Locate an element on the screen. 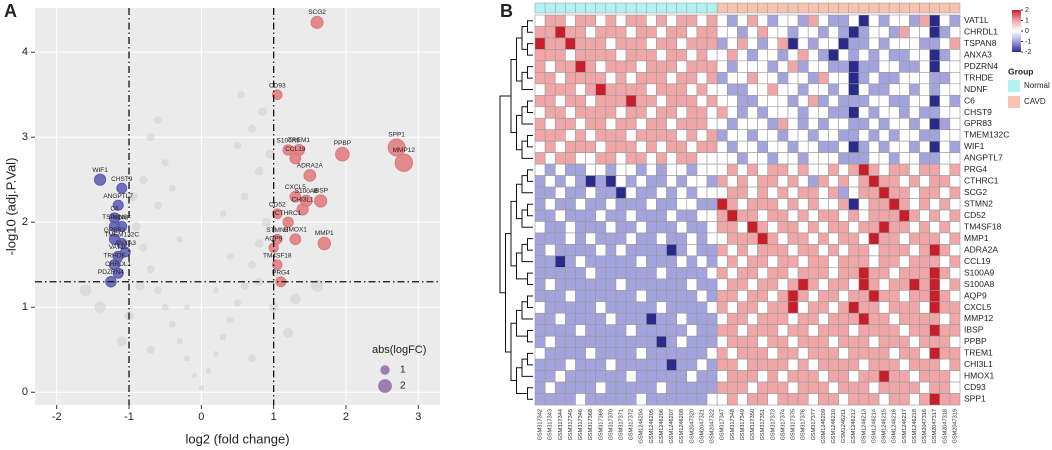 Image resolution: width=1052 pixels, height=450 pixels. dendrogram-branch is located at coordinates (530, 106).